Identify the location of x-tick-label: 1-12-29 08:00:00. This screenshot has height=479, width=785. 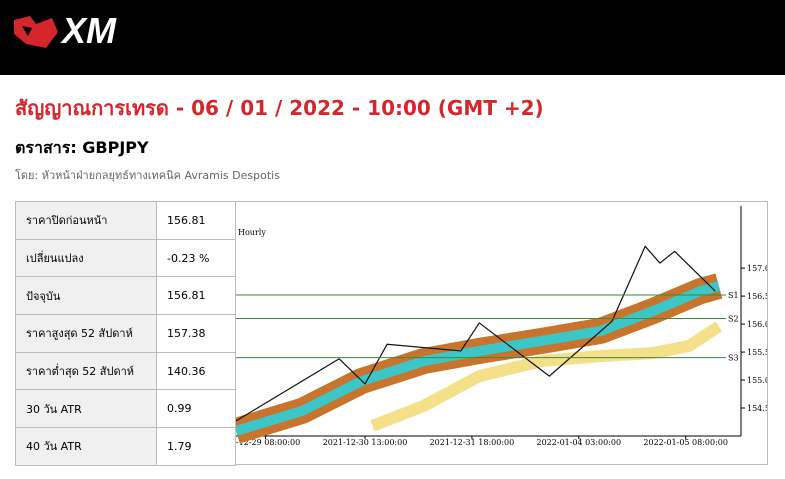
(267, 442).